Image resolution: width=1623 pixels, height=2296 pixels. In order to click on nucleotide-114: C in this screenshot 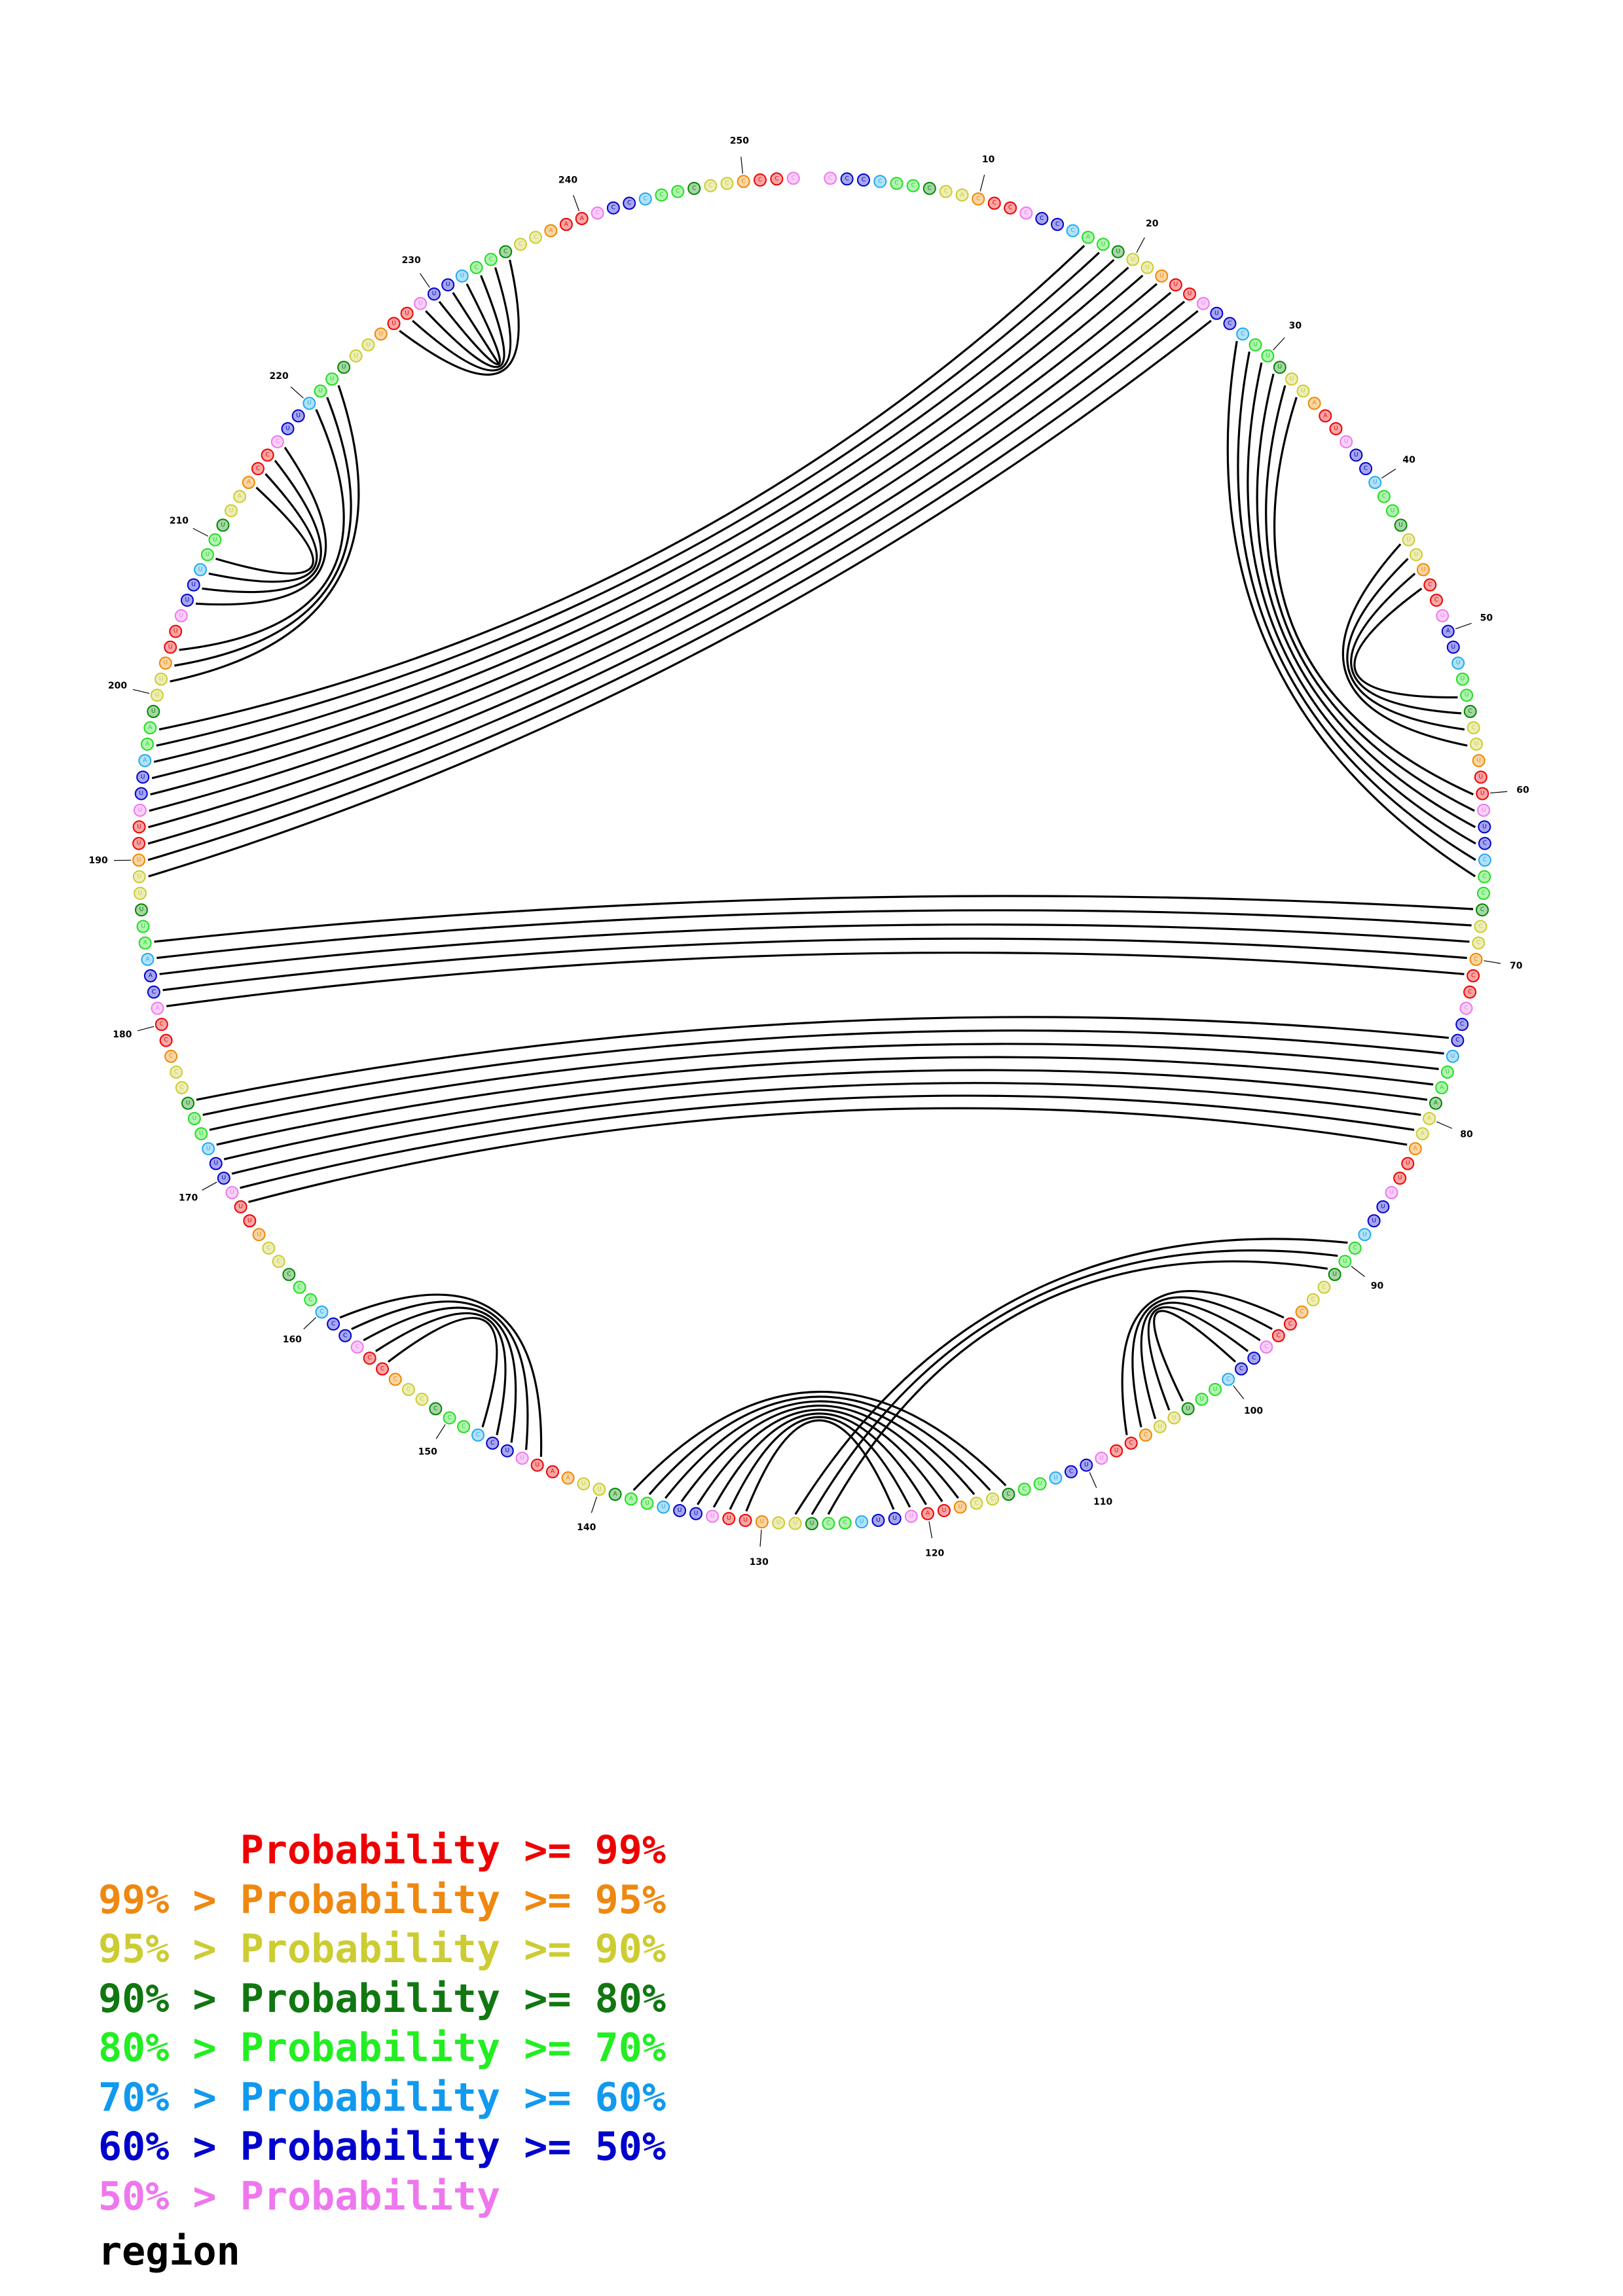, I will do `click(1024, 1489)`.